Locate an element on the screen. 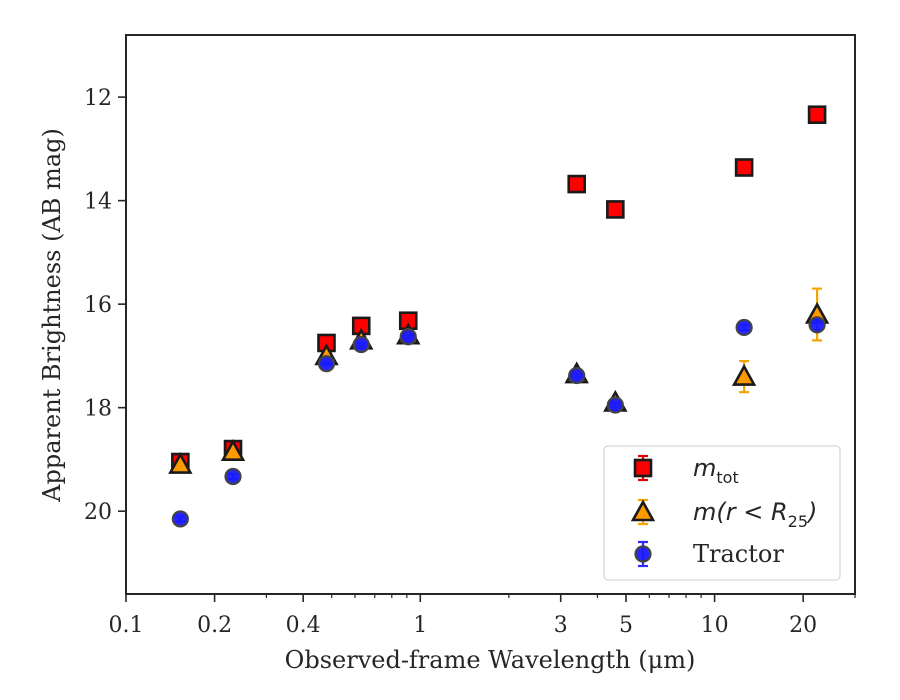  legend-triangle-marker is located at coordinates (643, 510).